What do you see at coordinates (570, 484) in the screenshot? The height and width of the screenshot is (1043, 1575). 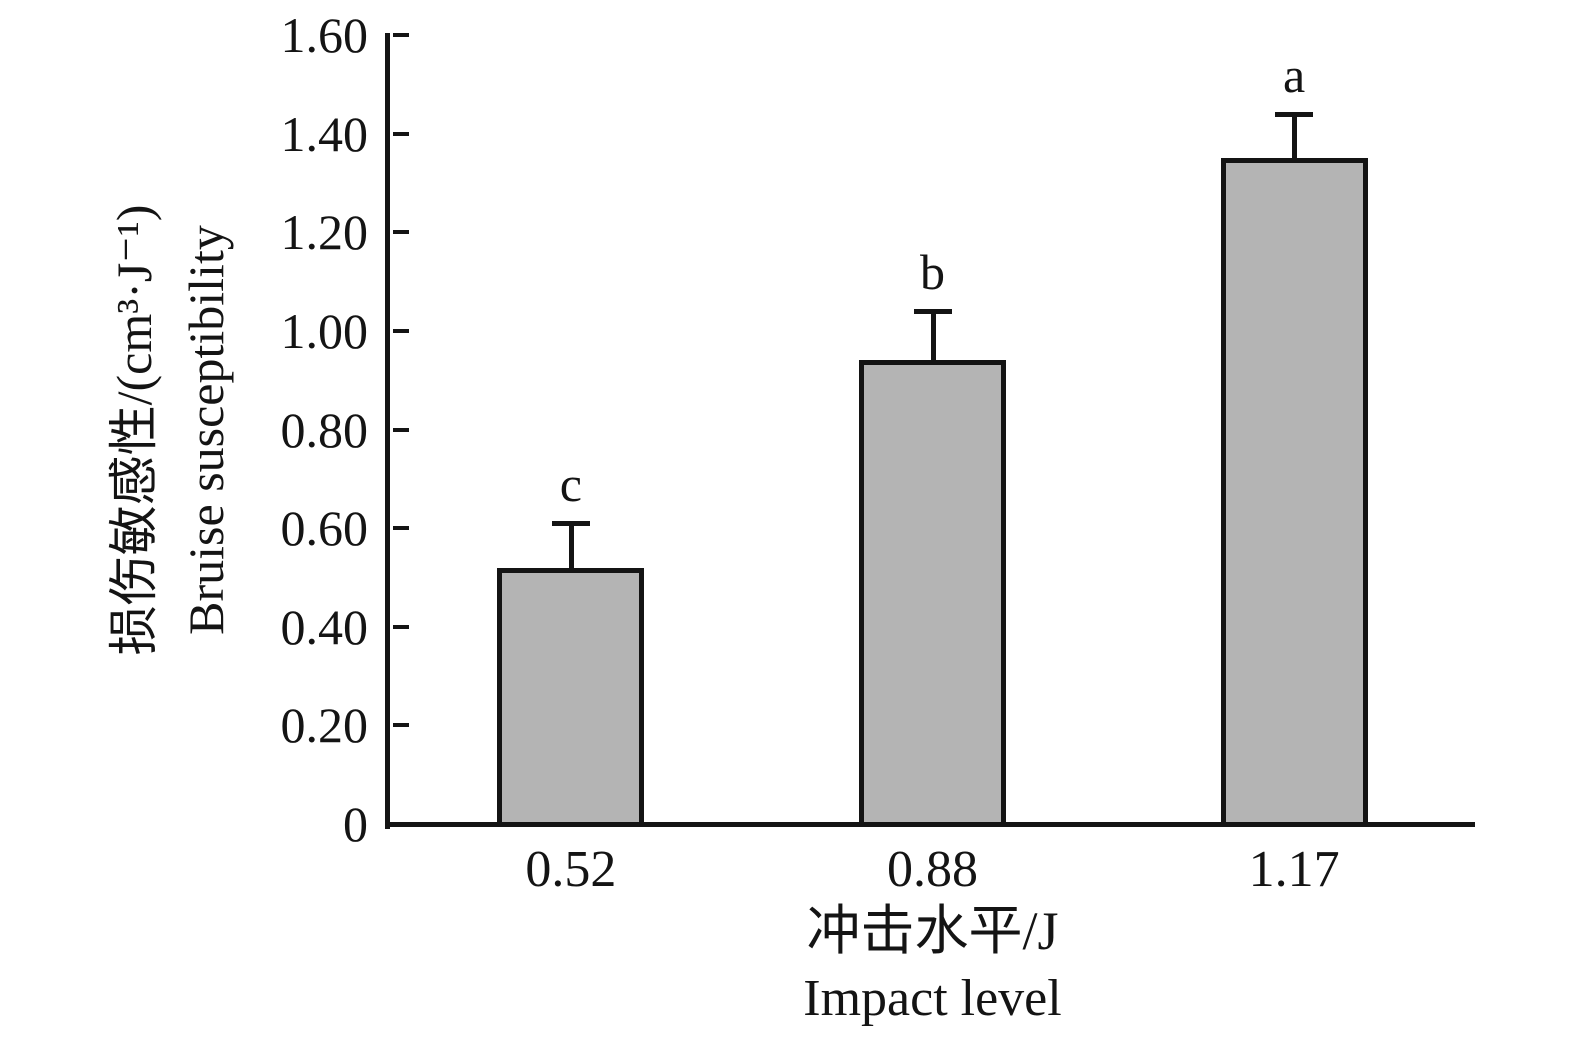 I see `sig-letter: c` at bounding box center [570, 484].